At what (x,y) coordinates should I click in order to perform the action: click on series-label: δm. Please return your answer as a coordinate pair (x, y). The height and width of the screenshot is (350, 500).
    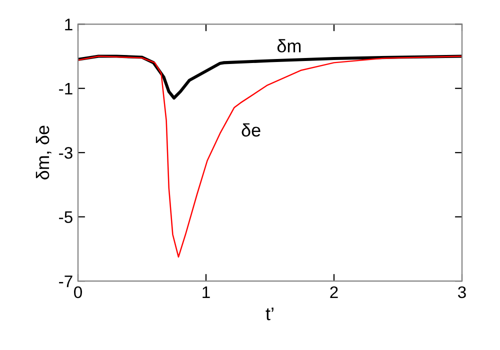
    Looking at the image, I should click on (289, 45).